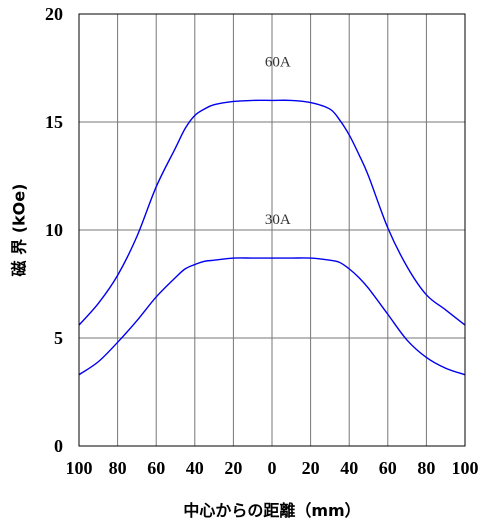 The width and height of the screenshot is (482, 524). Describe the element at coordinates (54, 230) in the screenshot. I see `y-tick-label: 10` at that location.